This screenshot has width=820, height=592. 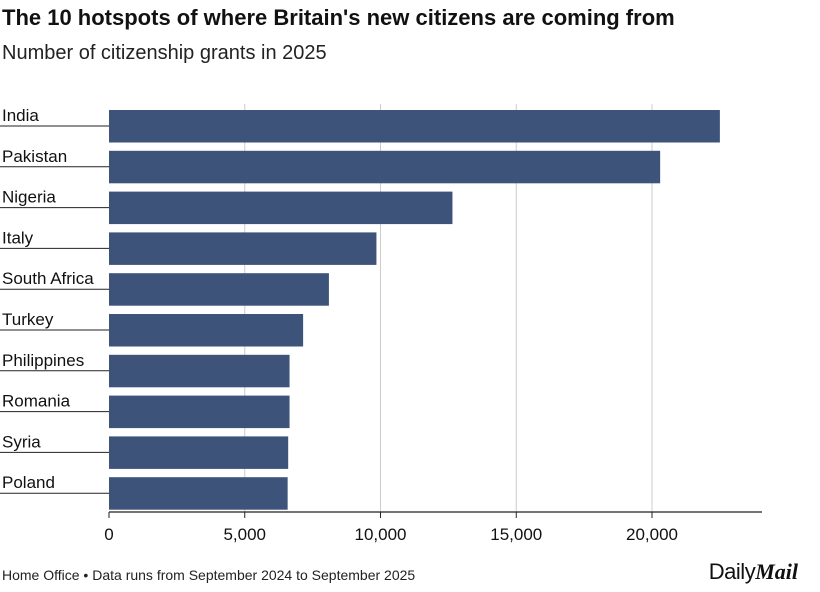 What do you see at coordinates (385, 167) in the screenshot?
I see `bar-pakistan` at bounding box center [385, 167].